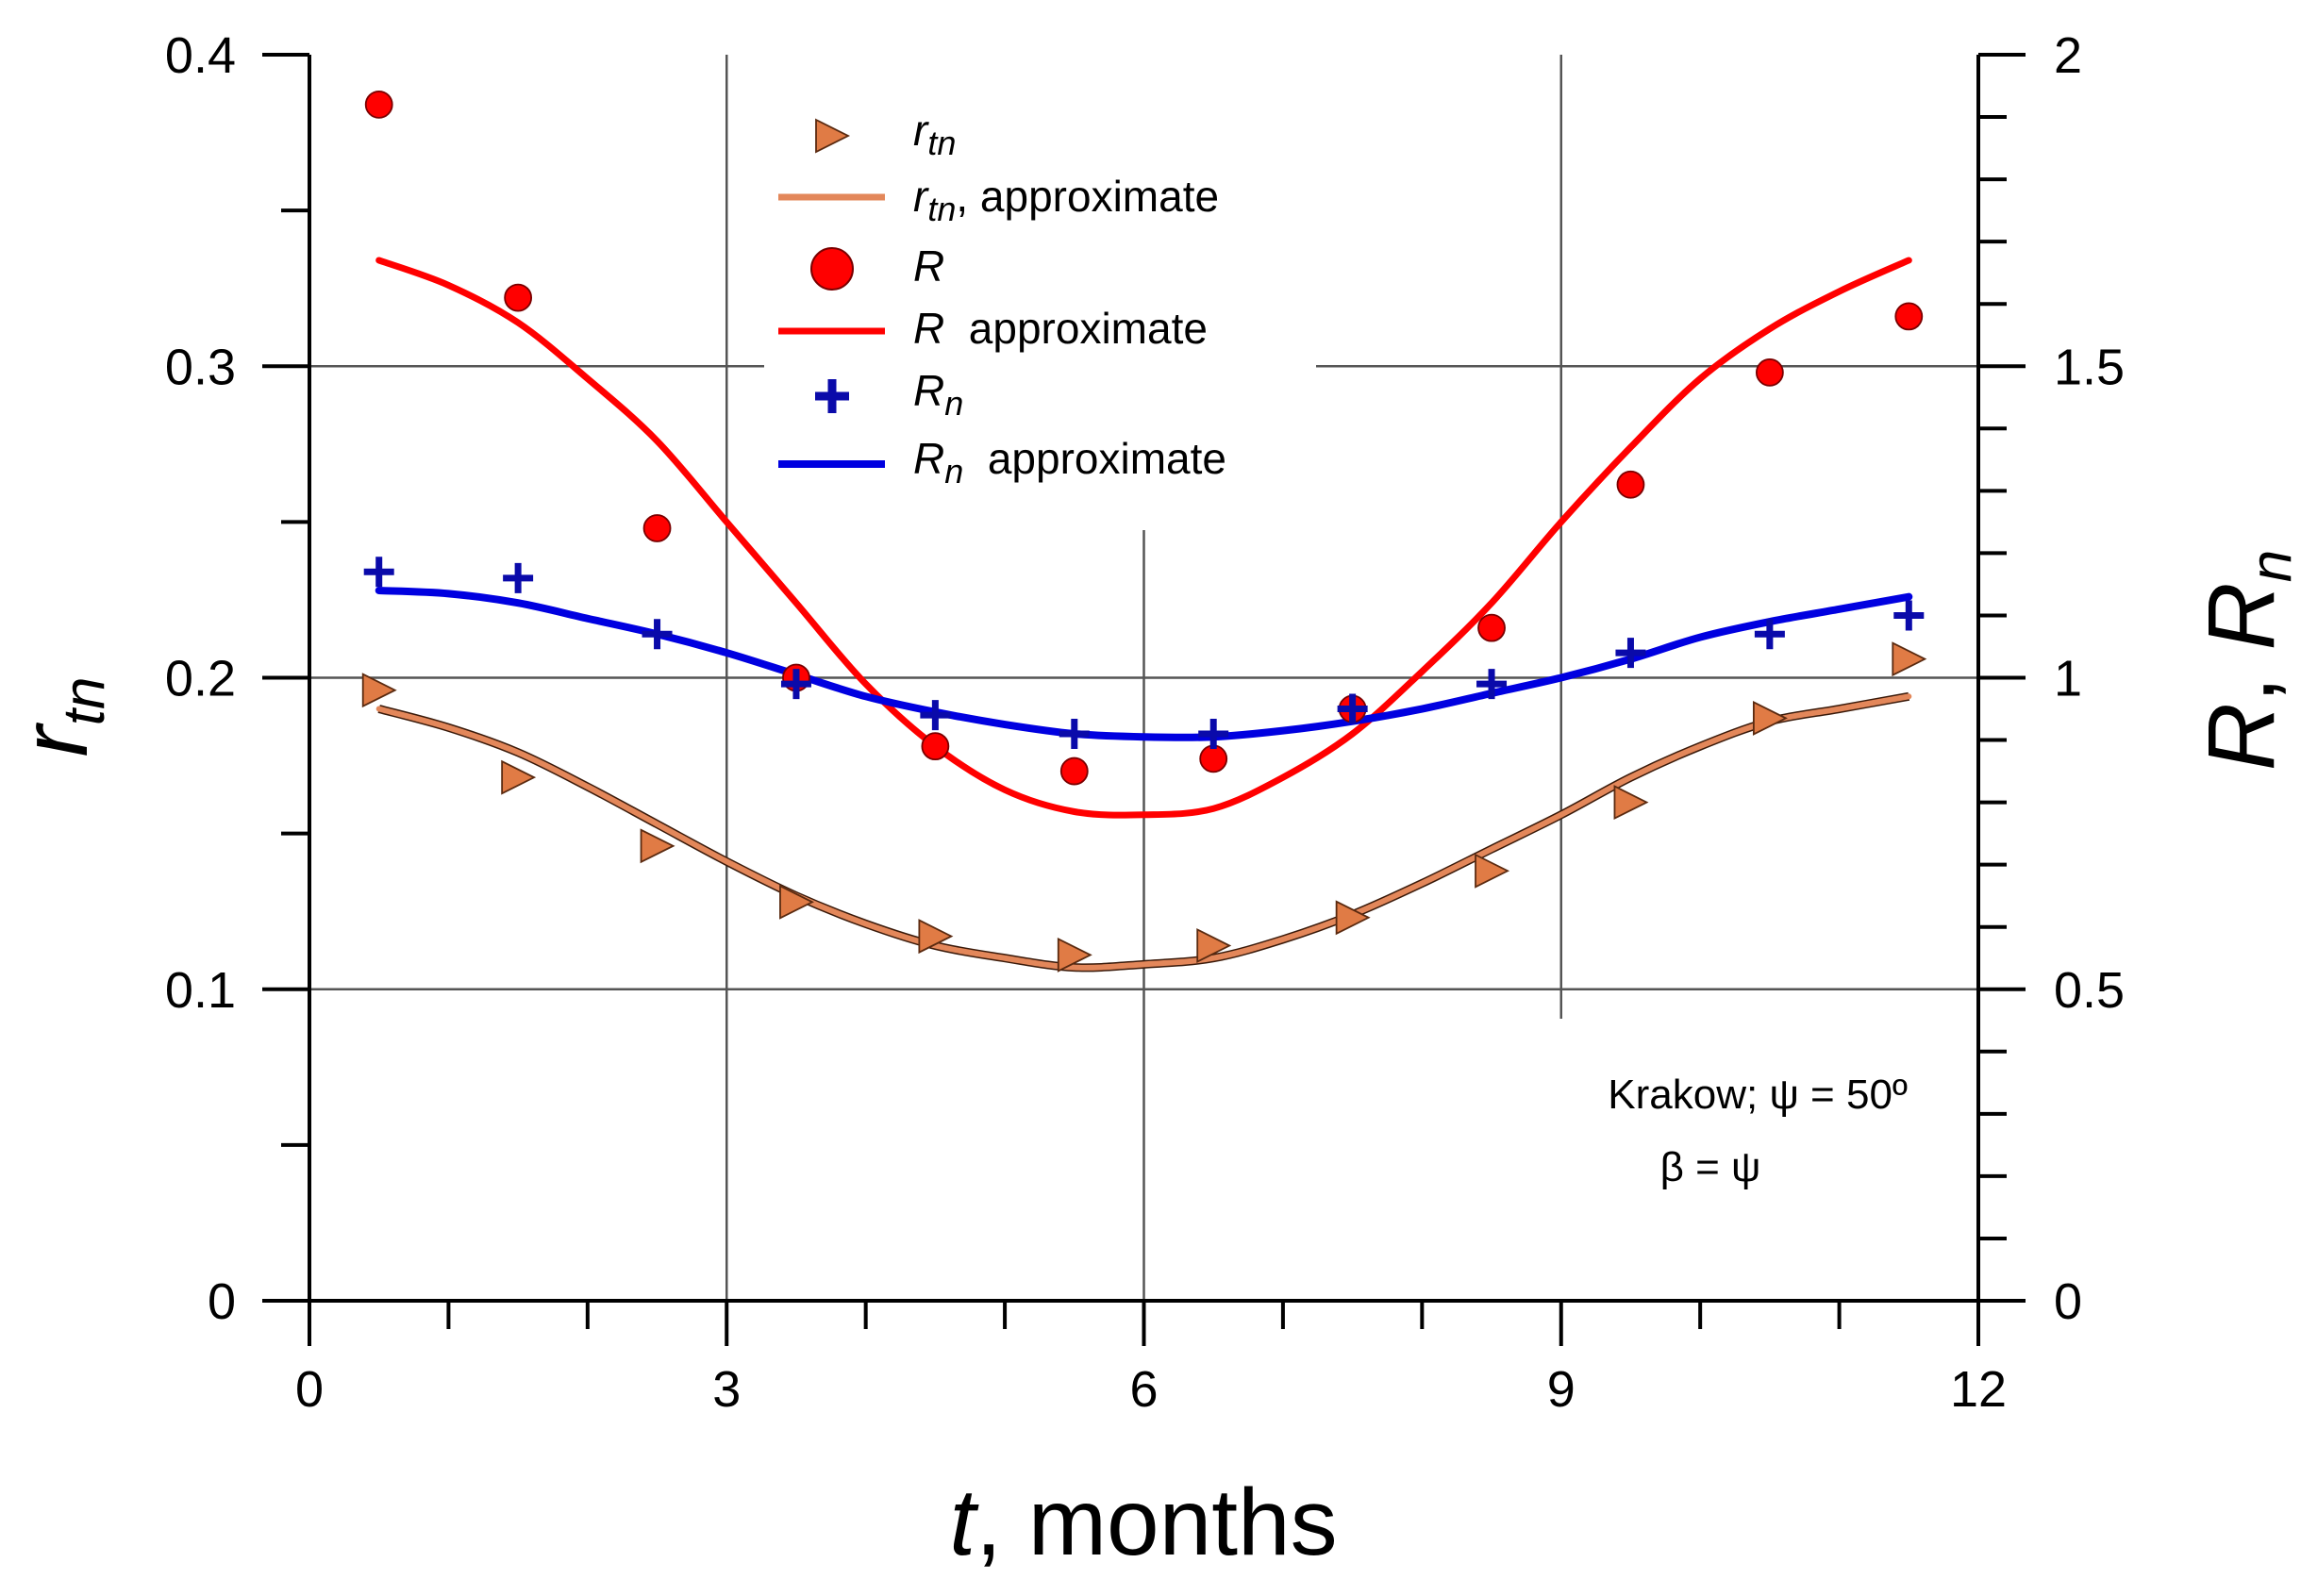 Image resolution: width=2301 pixels, height=1596 pixels. Describe the element at coordinates (1561, 1389) in the screenshot. I see `x-tick-label: 9` at that location.